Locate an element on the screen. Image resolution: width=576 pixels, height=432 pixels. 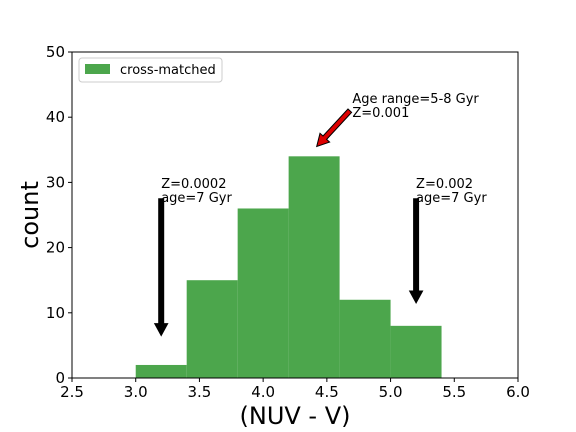
x-tick-label: 3.5 is located at coordinates (199, 392).